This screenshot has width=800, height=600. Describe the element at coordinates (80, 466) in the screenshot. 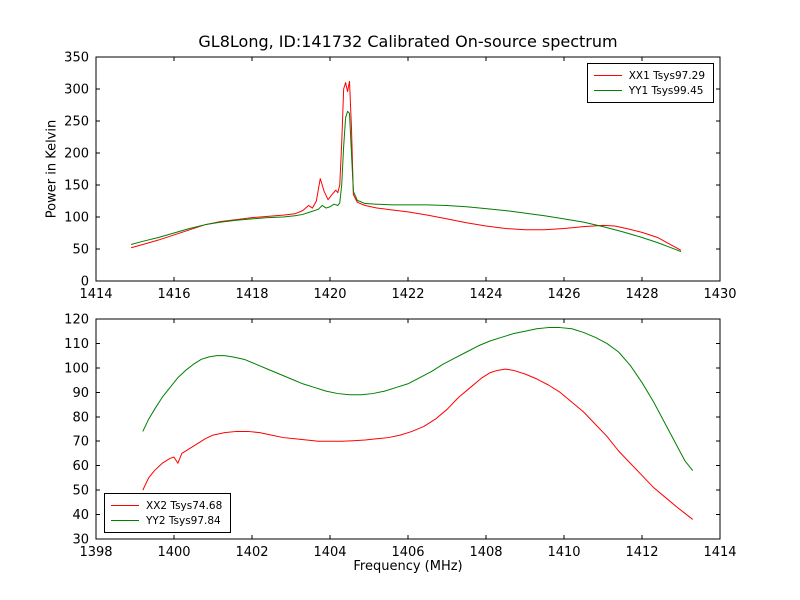

I see `y-tick-label: 60` at that location.